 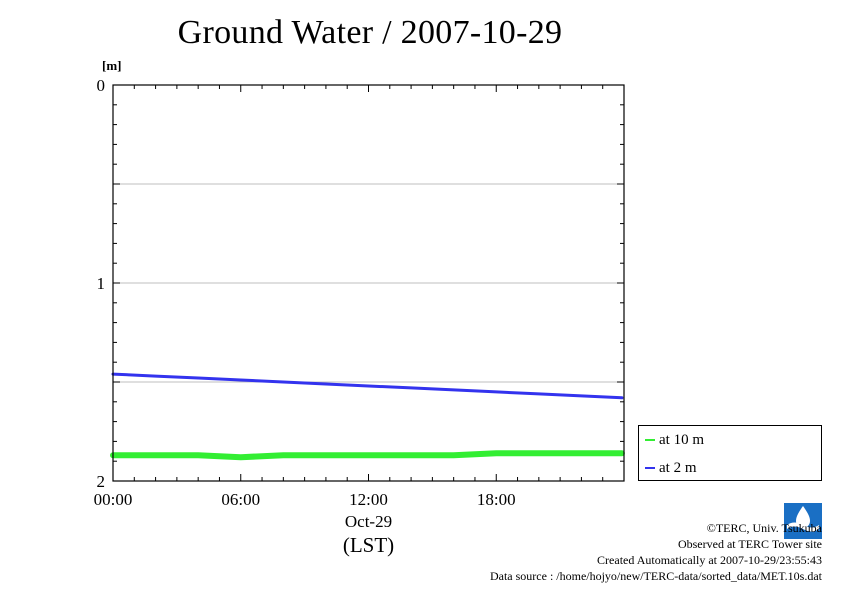 I want to click on series-line-10m, so click(x=367, y=455).